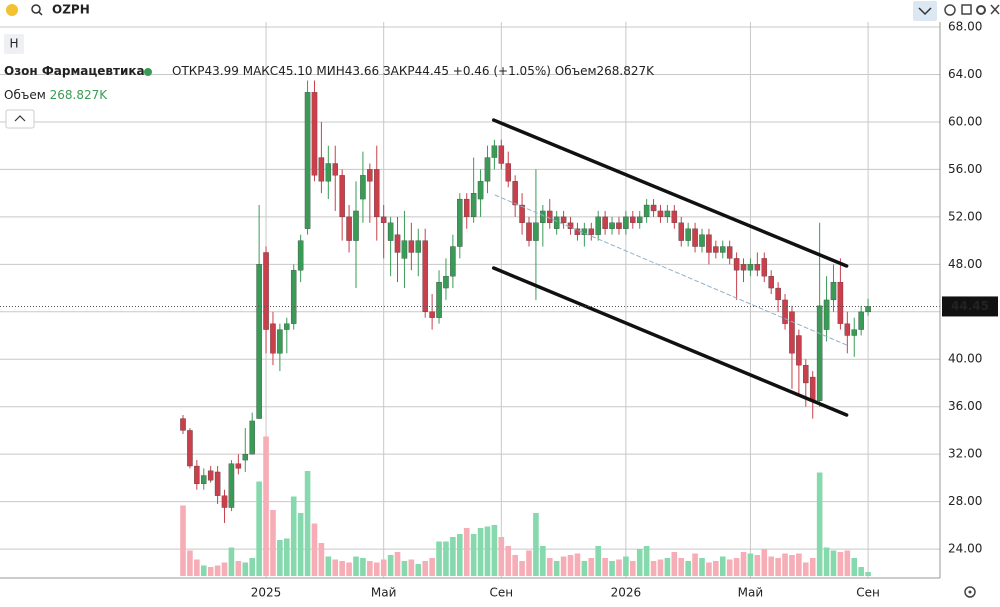 The image size is (1000, 607). Describe the element at coordinates (965, 74) in the screenshot. I see `y-tick-label: 64.00` at that location.